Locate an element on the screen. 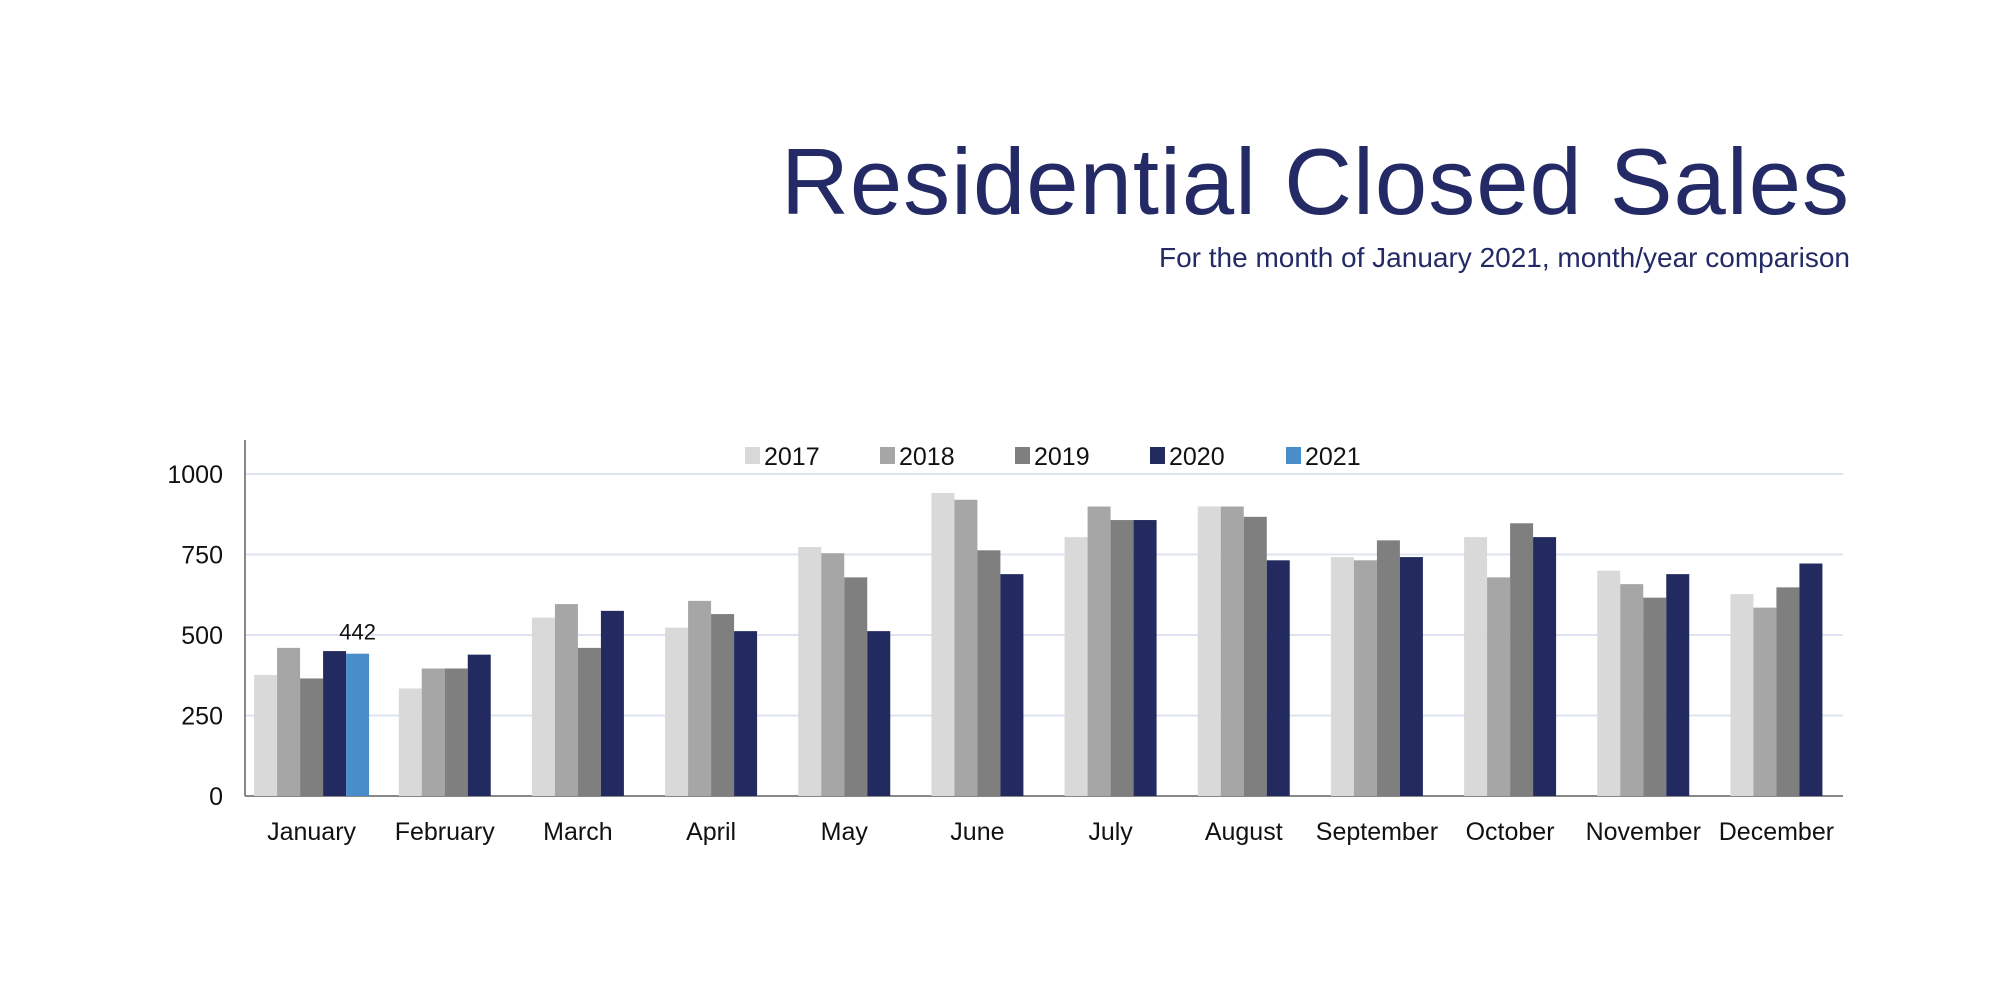  x-tick-label: September is located at coordinates (1377, 832).